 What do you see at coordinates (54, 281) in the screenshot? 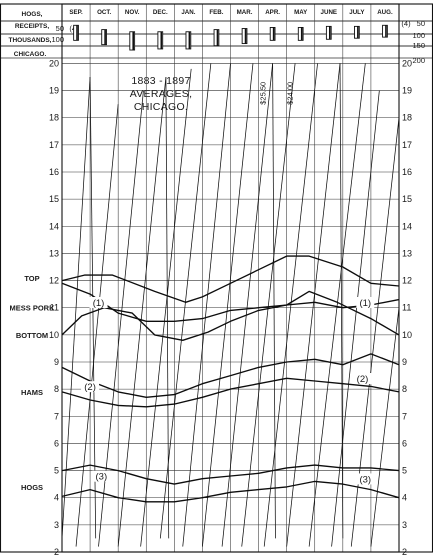
I see `y-left-tick-12: 12` at bounding box center [54, 281].